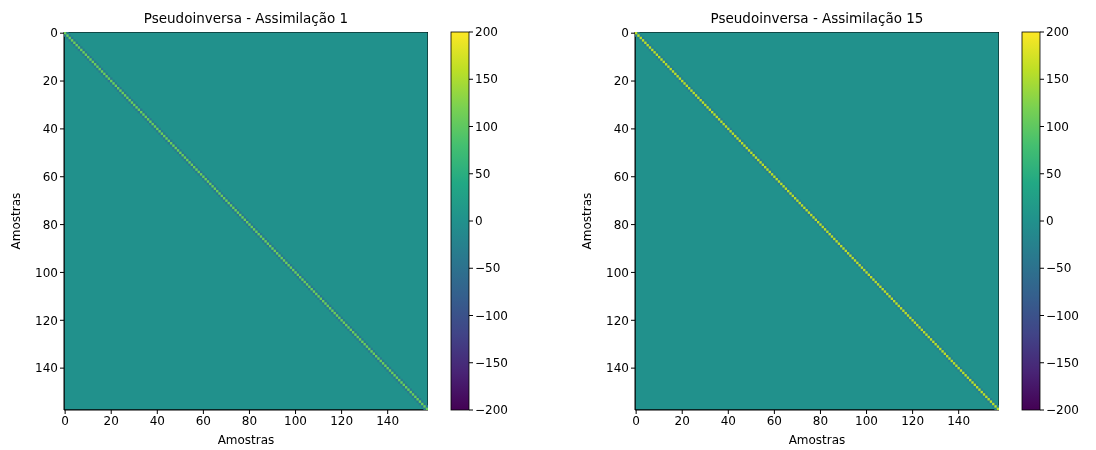 The image size is (1096, 450). I want to click on chart-title: Pseudoinversa - Assimilação 15, so click(817, 18).